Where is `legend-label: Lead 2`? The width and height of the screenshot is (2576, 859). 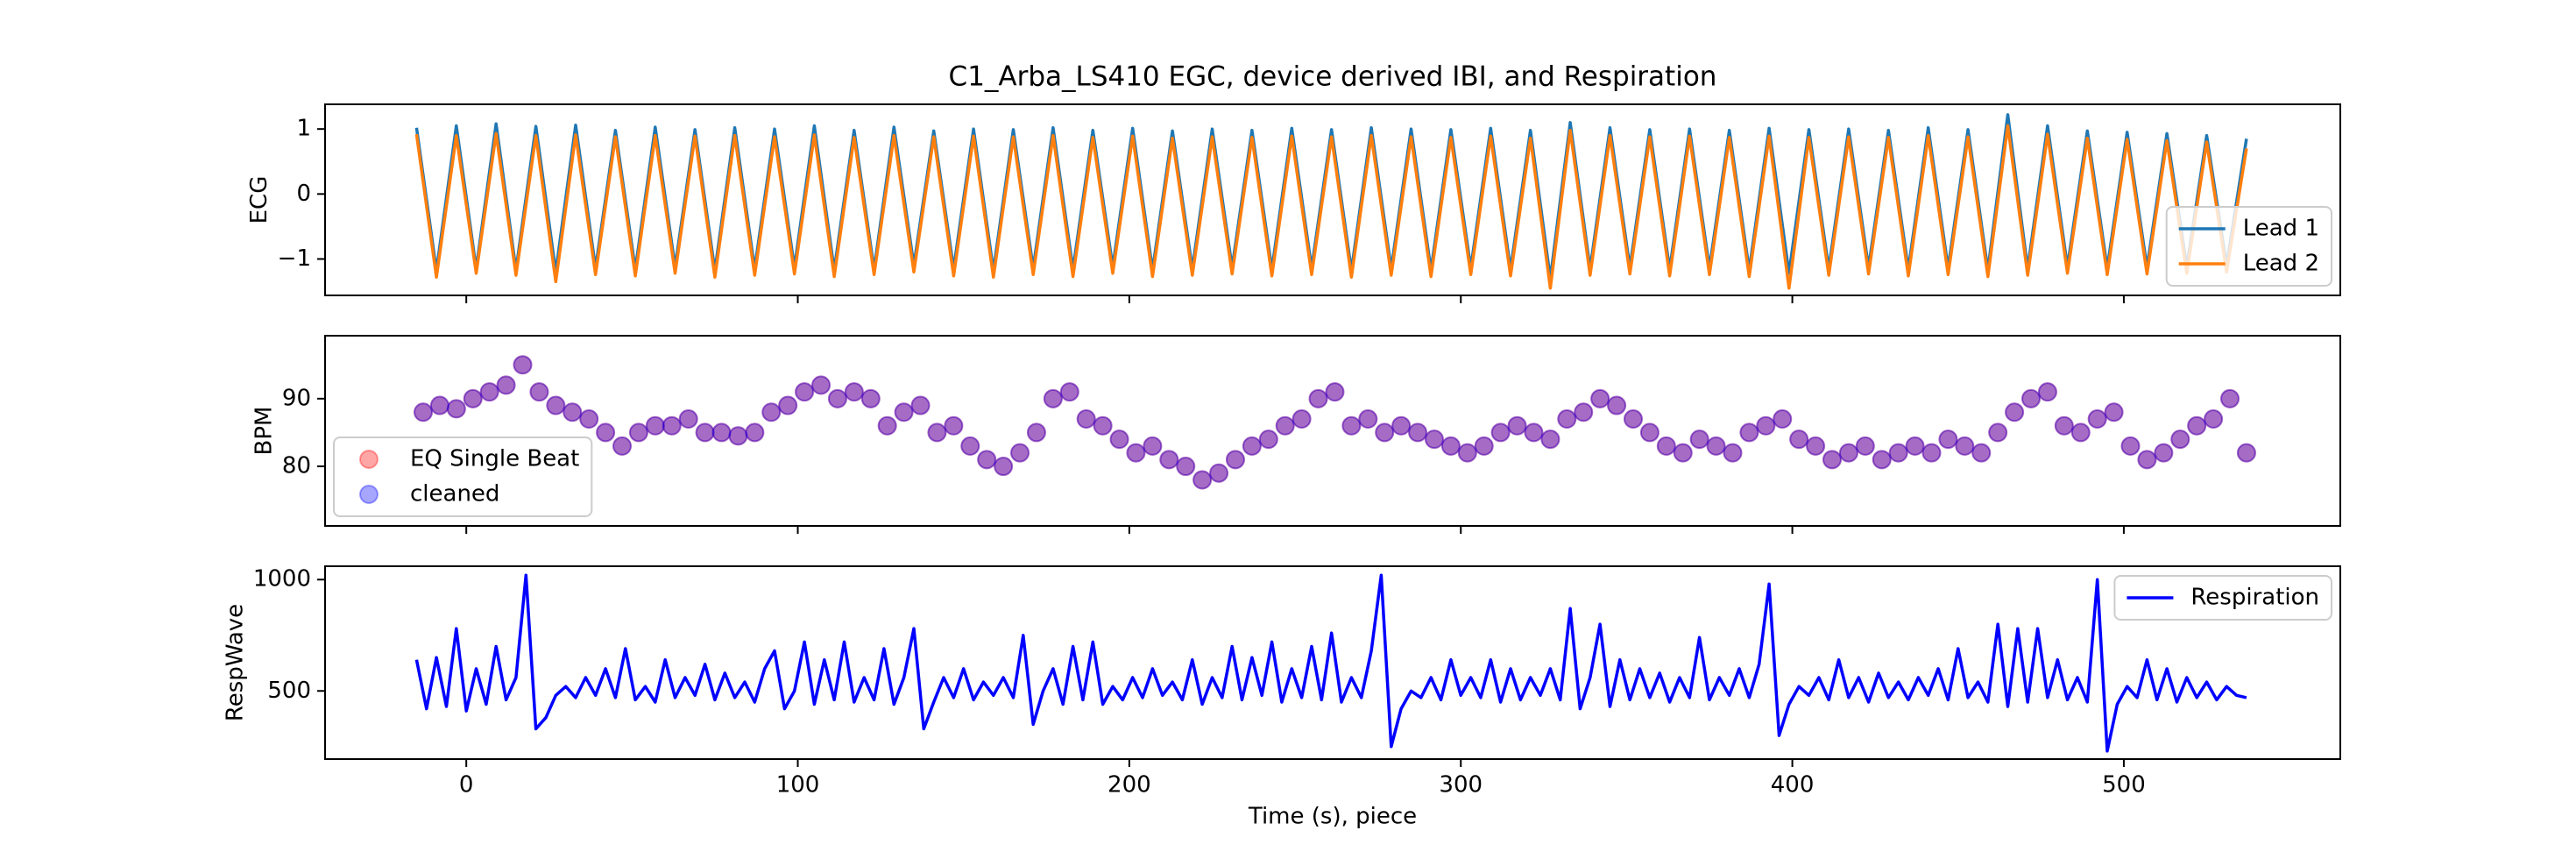 legend-label: Lead 2 is located at coordinates (2281, 264).